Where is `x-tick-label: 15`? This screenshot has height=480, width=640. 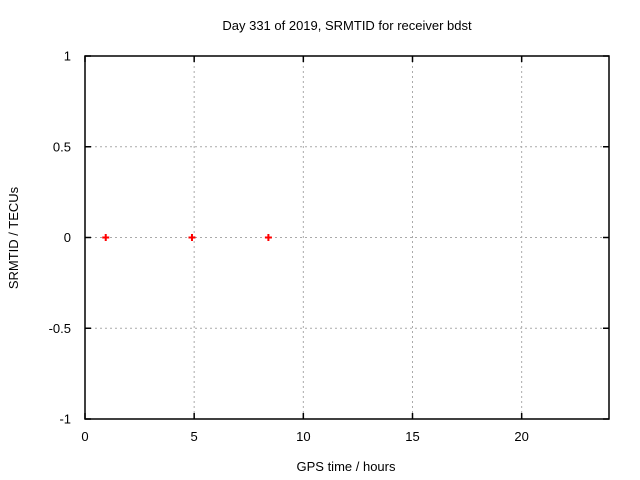 x-tick-label: 15 is located at coordinates (412, 436).